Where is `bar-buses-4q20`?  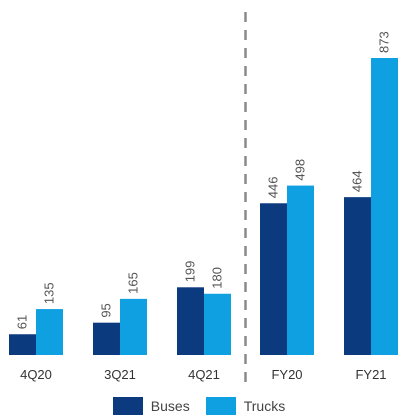 bar-buses-4q20 is located at coordinates (22, 344).